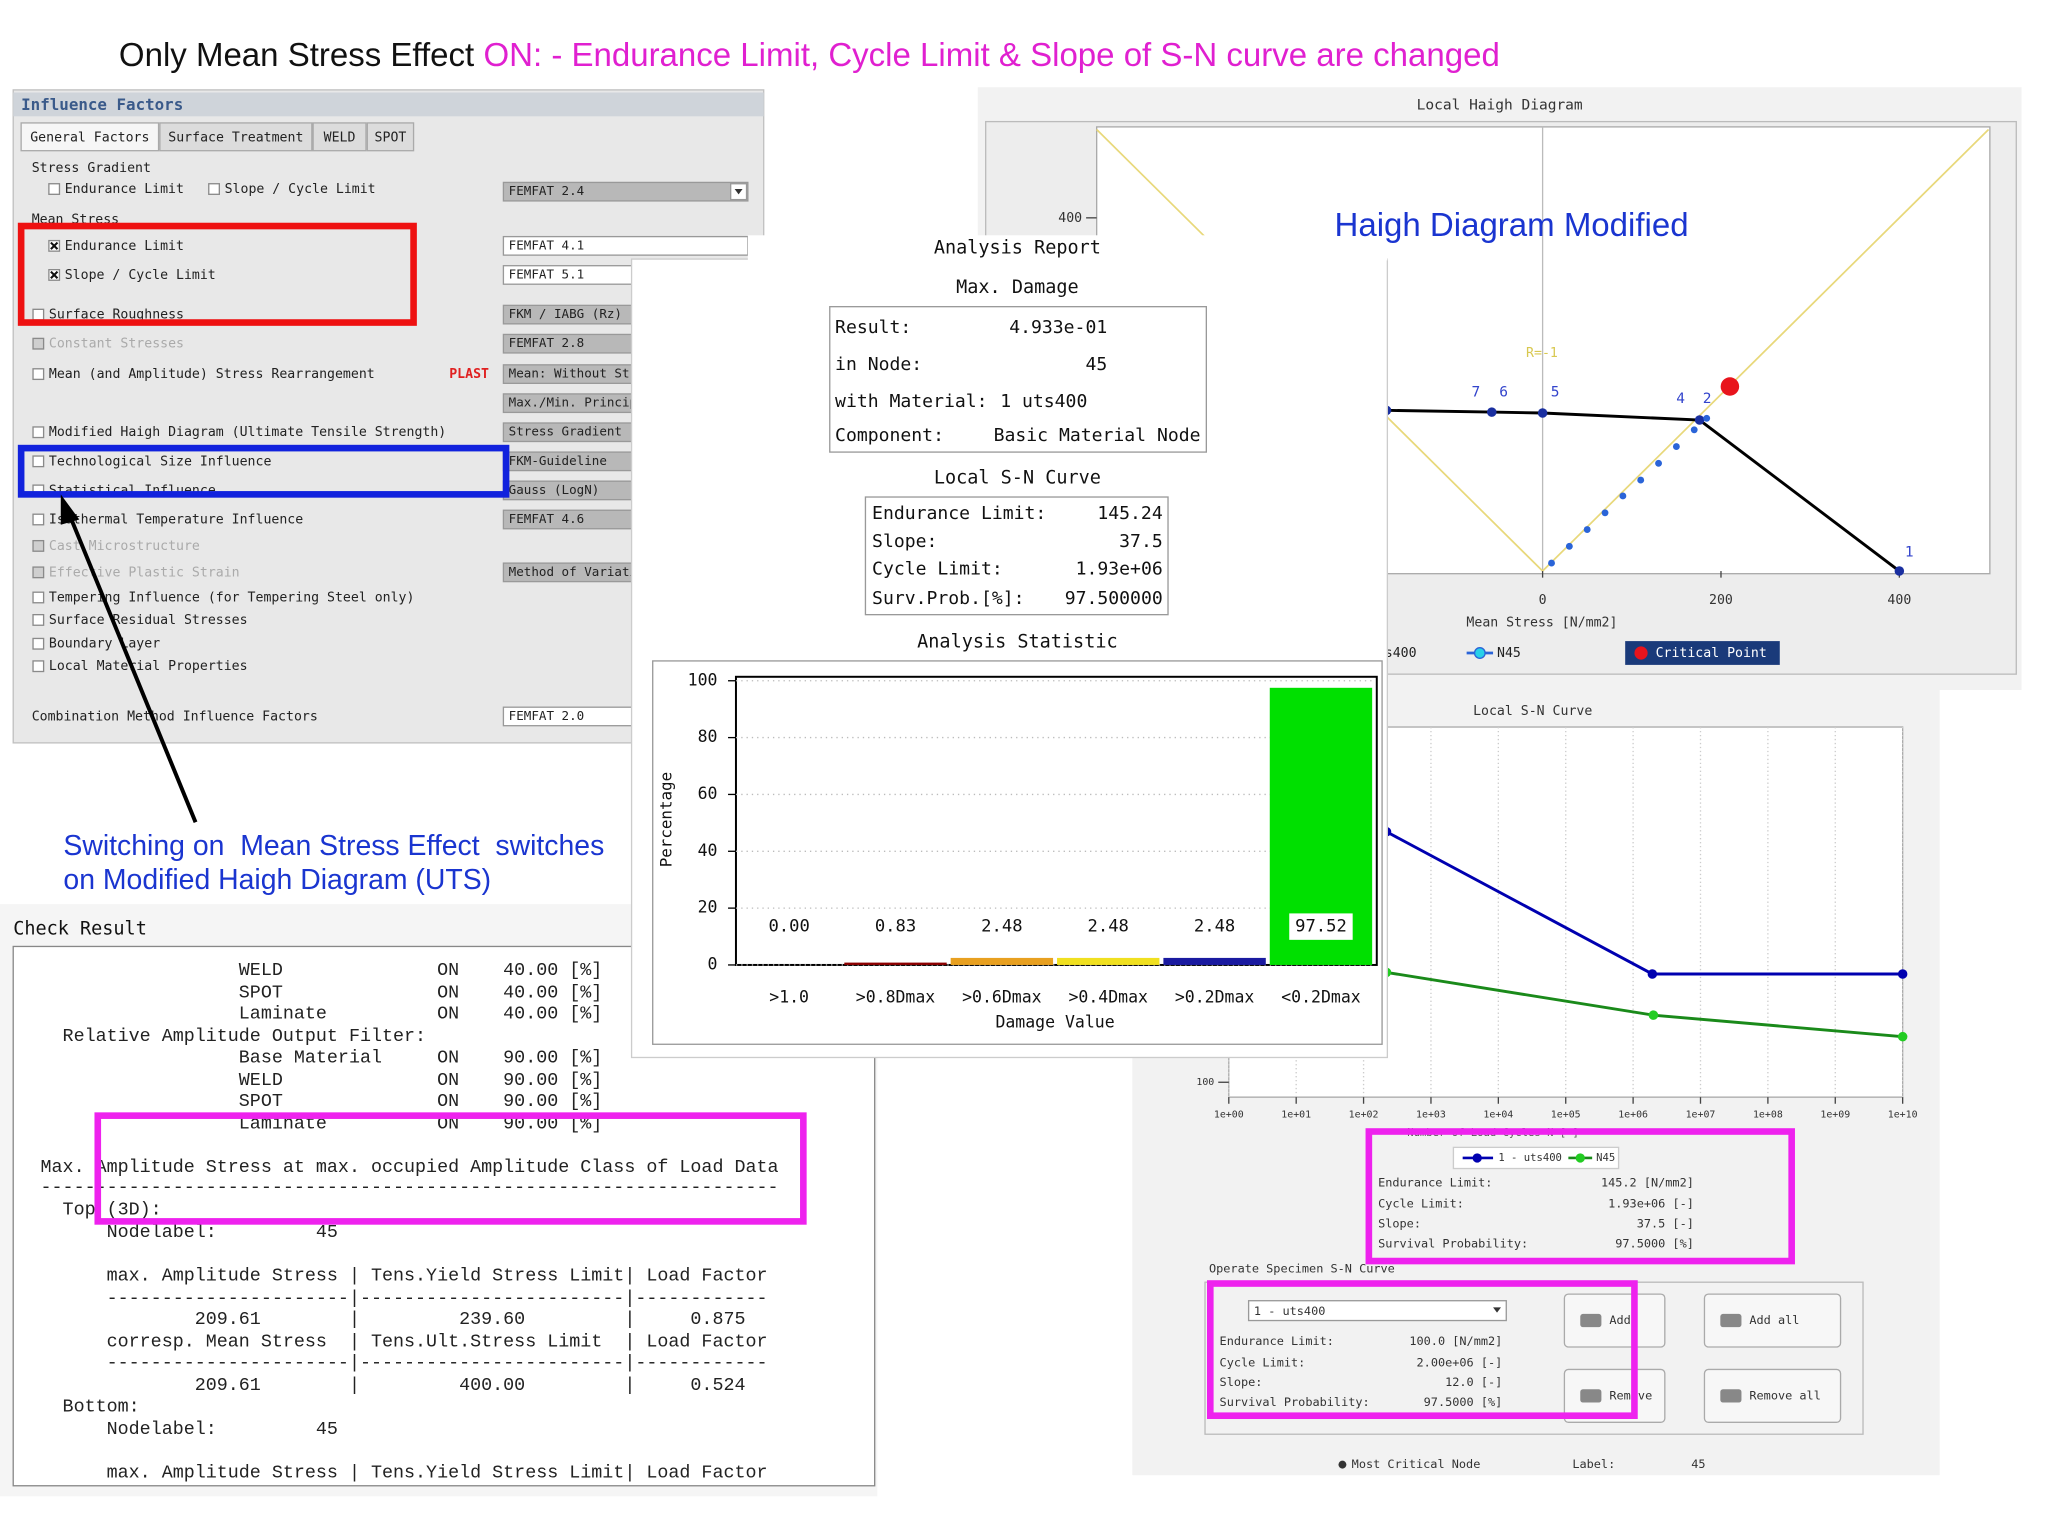 The width and height of the screenshot is (2048, 1536). What do you see at coordinates (911, 401) in the screenshot?
I see `info-label: with Material:` at bounding box center [911, 401].